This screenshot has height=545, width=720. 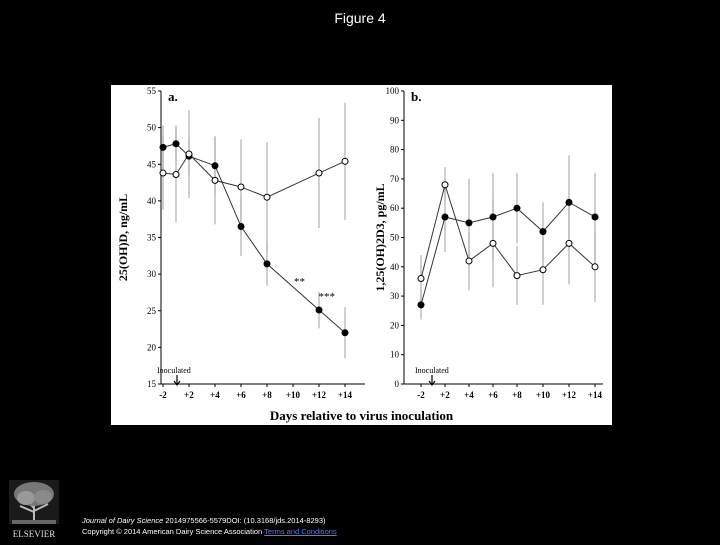 What do you see at coordinates (393, 91) in the screenshot?
I see `panel-b-y-tick-label: 100` at bounding box center [393, 91].